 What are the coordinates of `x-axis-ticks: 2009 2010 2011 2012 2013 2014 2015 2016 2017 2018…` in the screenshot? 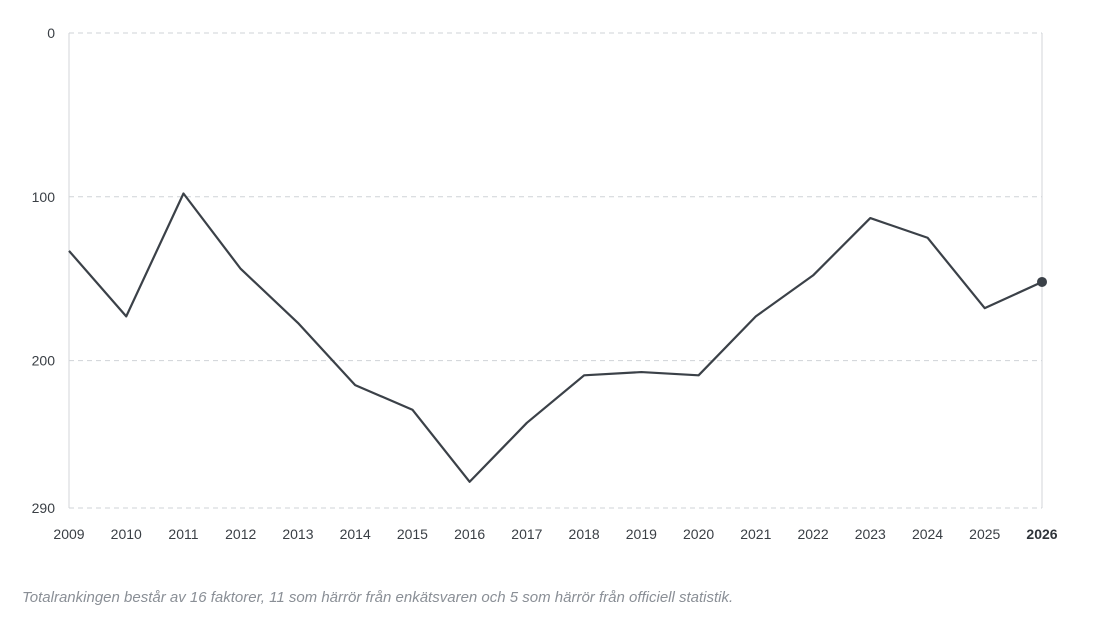 It's located at (555, 534).